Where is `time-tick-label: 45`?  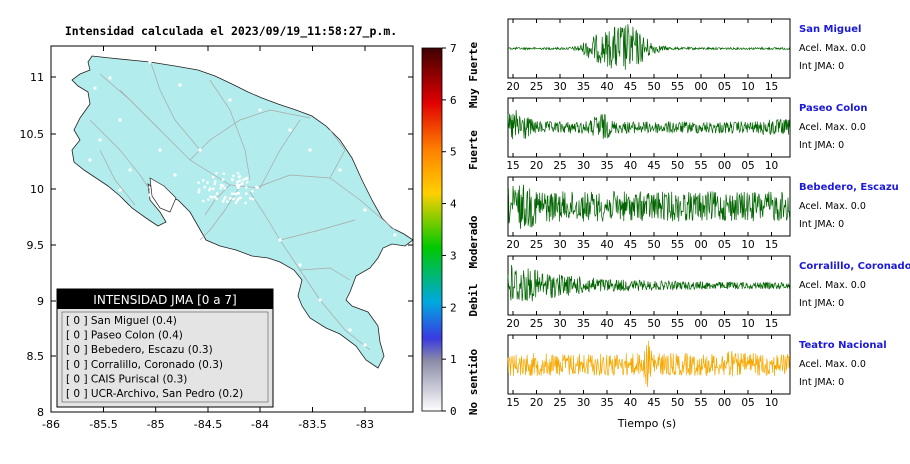 time-tick-label: 45 is located at coordinates (630, 245).